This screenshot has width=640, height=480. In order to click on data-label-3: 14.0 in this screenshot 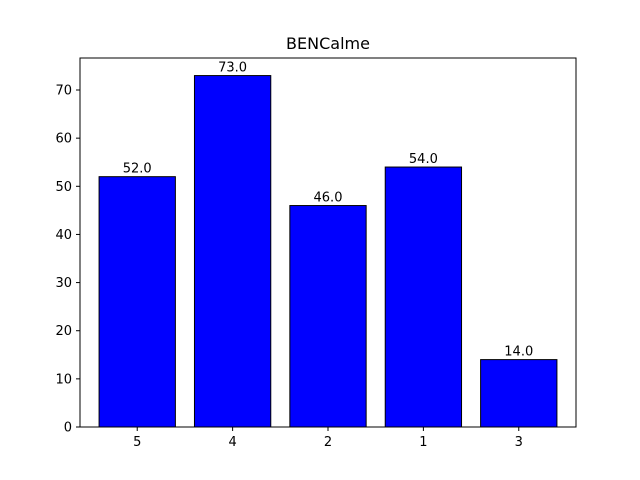, I will do `click(518, 352)`.